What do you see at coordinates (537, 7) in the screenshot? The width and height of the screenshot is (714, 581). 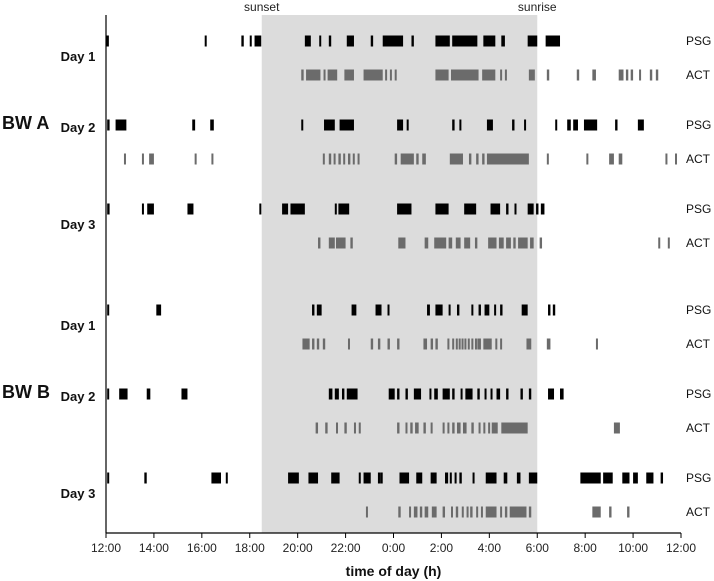 I see `sunrise-label: sunrise` at bounding box center [537, 7].